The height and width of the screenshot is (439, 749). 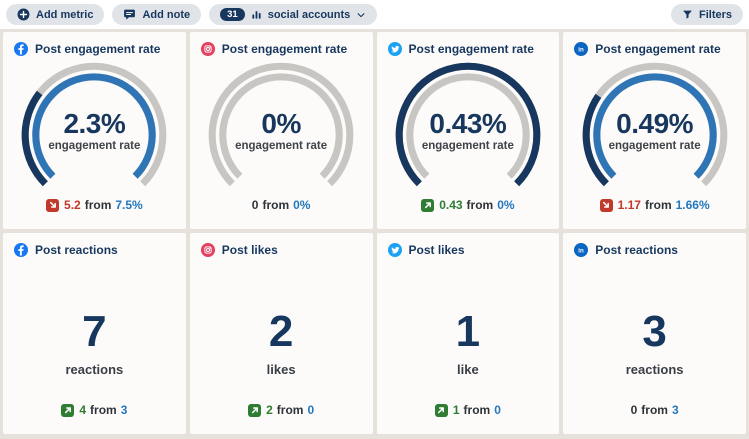 What do you see at coordinates (94, 123) in the screenshot?
I see `gauge-value: 2.3%` at bounding box center [94, 123].